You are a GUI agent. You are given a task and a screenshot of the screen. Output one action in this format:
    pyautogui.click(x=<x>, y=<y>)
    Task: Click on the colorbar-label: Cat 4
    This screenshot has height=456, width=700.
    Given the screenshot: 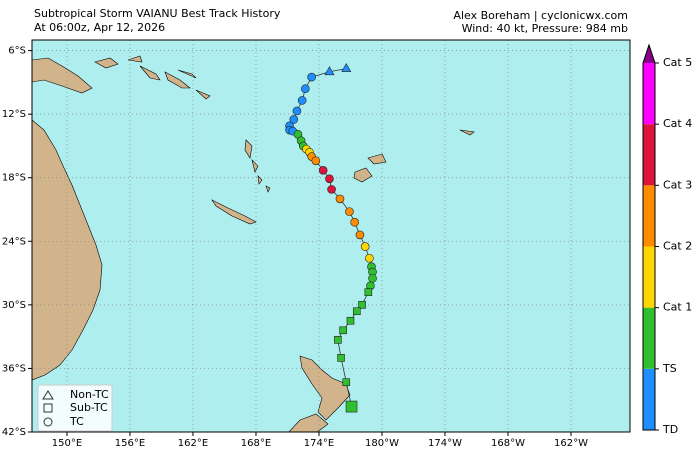 What is the action you would take?
    pyautogui.click(x=677, y=123)
    